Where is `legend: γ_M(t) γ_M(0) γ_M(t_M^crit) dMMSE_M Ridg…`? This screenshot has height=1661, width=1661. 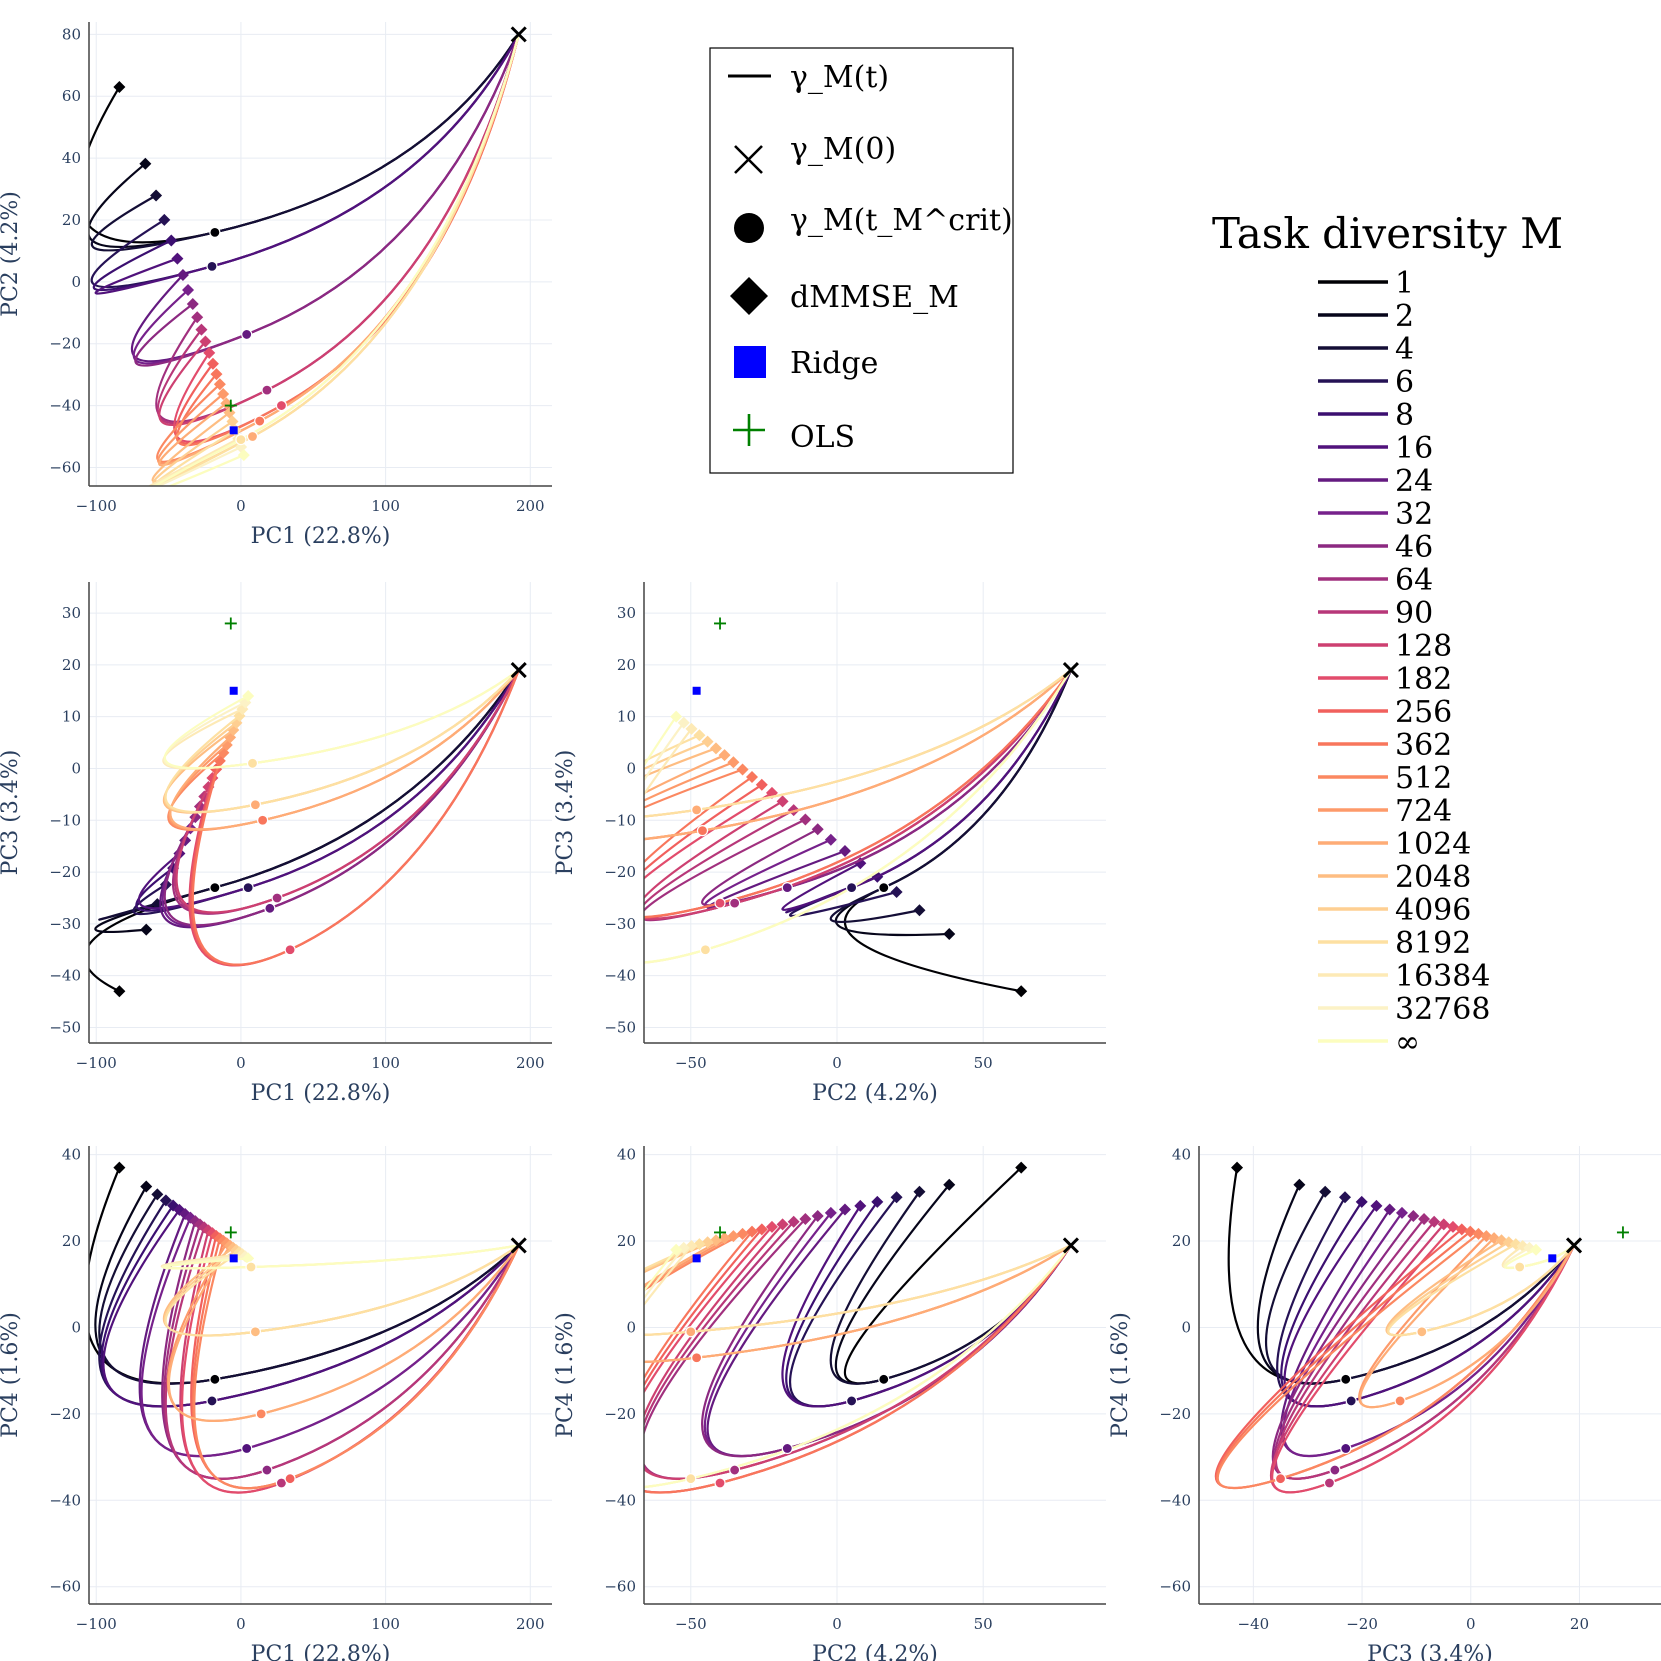
legend: γ_M(t) γ_M(0) γ_M(t_M^crit) dMMSE_M Ridg… is located at coordinates (861, 260).